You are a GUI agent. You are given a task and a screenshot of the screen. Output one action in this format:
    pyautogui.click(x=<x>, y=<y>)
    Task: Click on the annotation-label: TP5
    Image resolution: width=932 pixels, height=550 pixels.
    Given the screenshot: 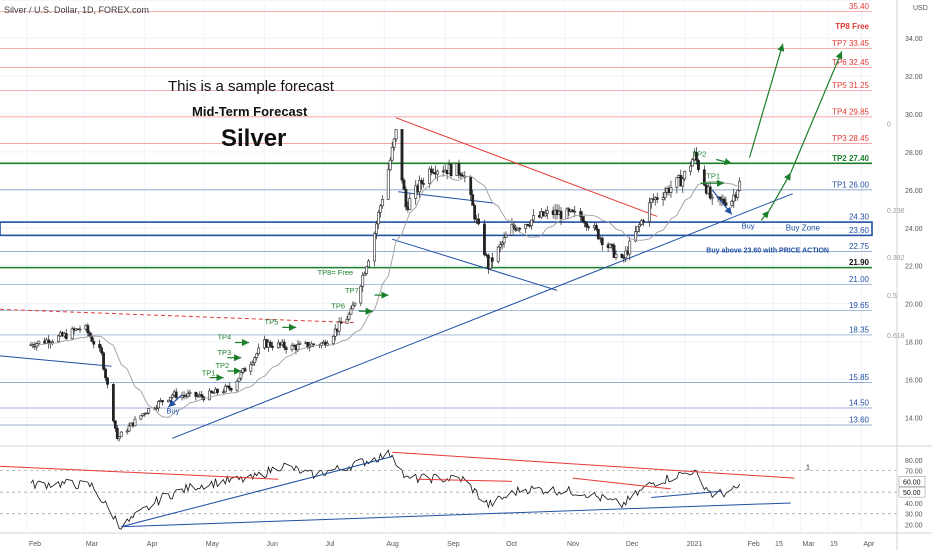 What is the action you would take?
    pyautogui.click(x=272, y=322)
    